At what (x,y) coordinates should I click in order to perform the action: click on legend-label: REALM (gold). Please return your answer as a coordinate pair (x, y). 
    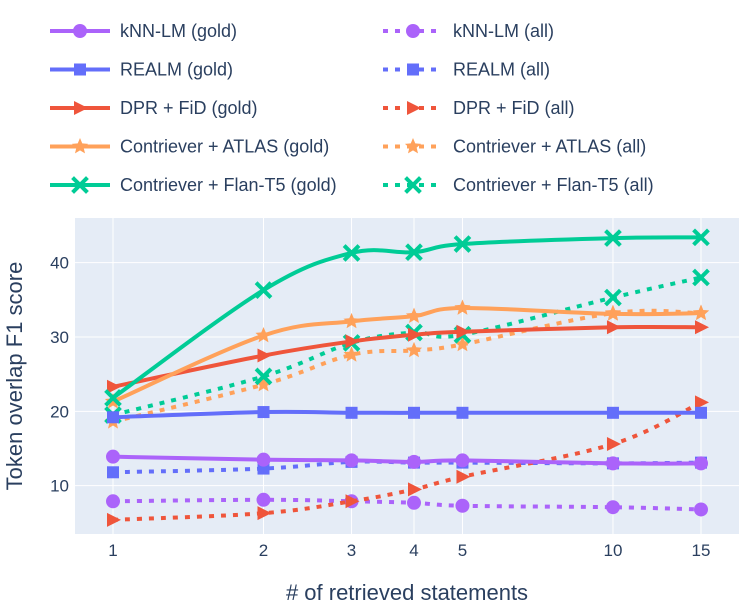
    Looking at the image, I should click on (176, 70).